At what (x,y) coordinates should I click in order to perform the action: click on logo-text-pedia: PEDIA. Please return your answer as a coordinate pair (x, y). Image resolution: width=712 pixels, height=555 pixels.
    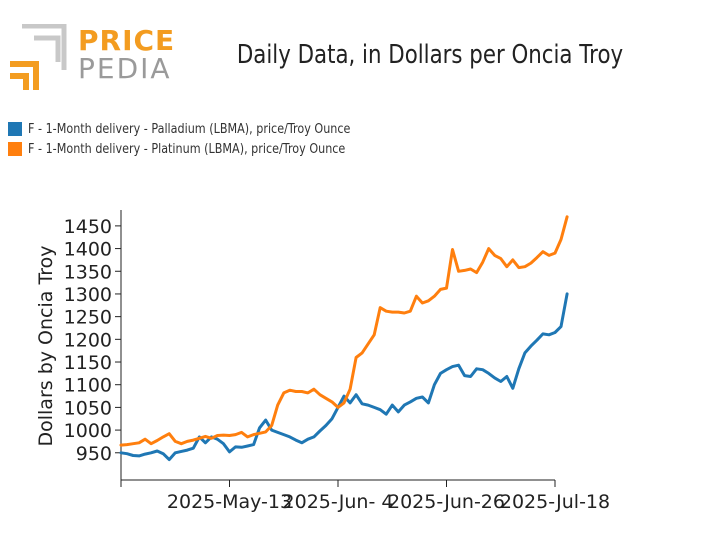
    Looking at the image, I should click on (125, 68).